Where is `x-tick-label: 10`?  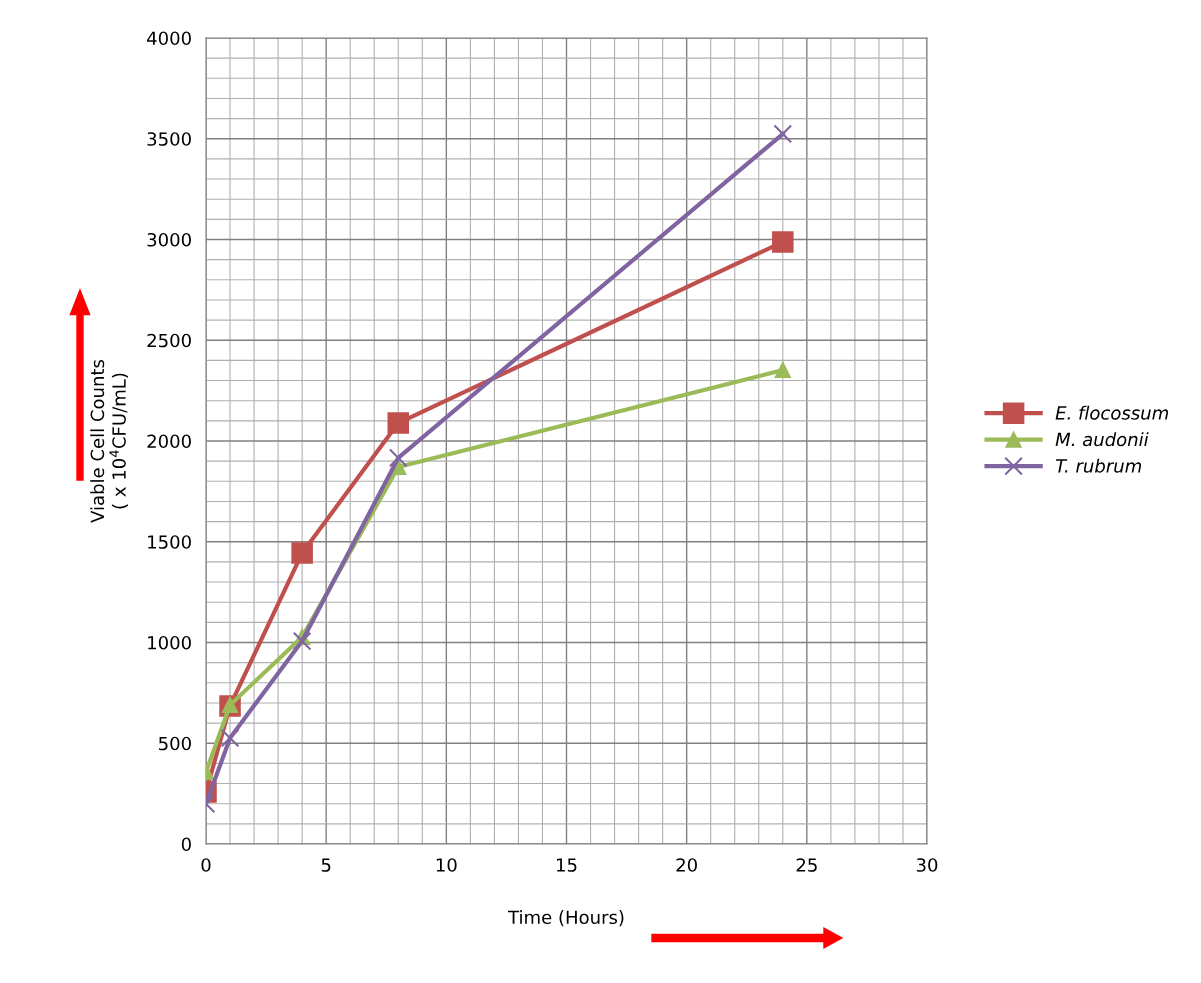
x-tick-label: 10 is located at coordinates (446, 865).